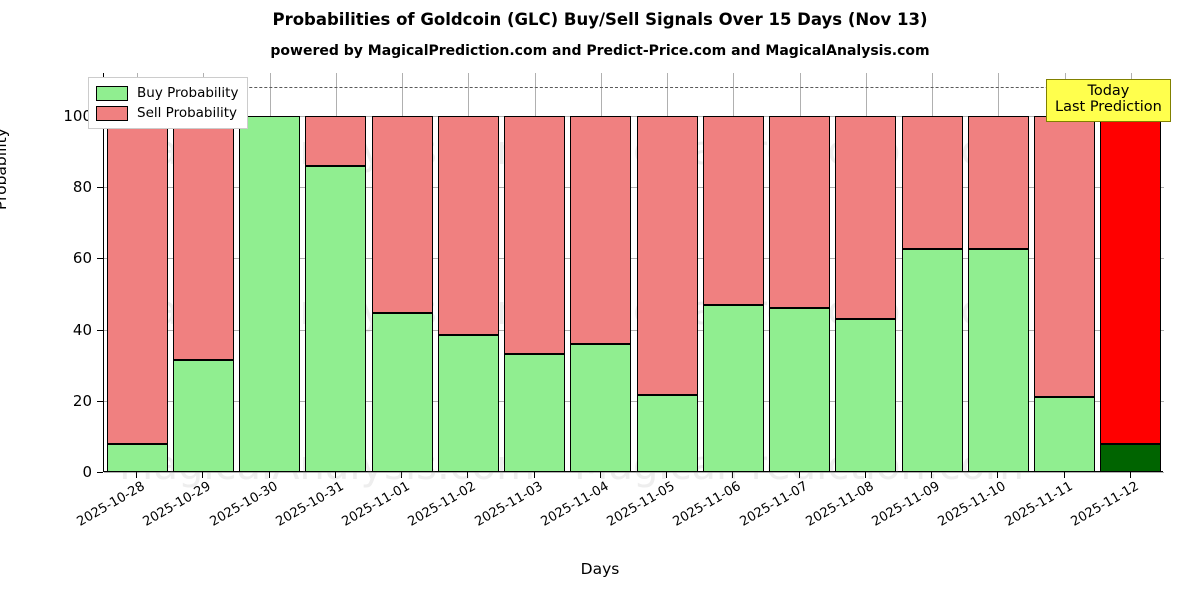 This screenshot has height=600, width=1200. What do you see at coordinates (774, 504) in the screenshot?
I see `x-tick-label: 2025-11-07` at bounding box center [774, 504].